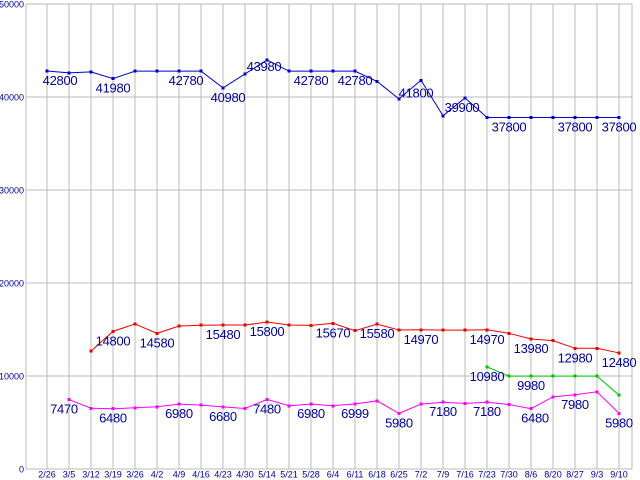 Image resolution: width=640 pixels, height=480 pixels. Describe the element at coordinates (399, 475) in the screenshot. I see `x-axis-tick-label: 6/25` at that location.